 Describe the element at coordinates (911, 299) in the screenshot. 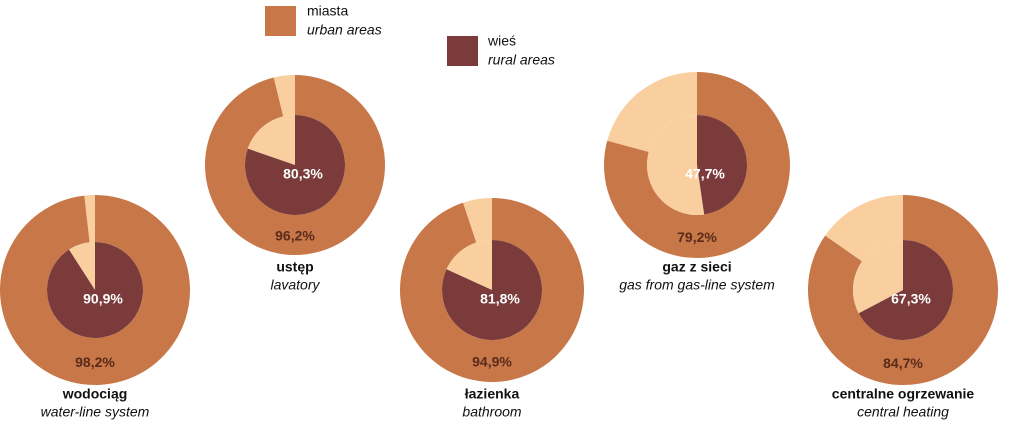

I see `value-label: 67,3%` at that location.